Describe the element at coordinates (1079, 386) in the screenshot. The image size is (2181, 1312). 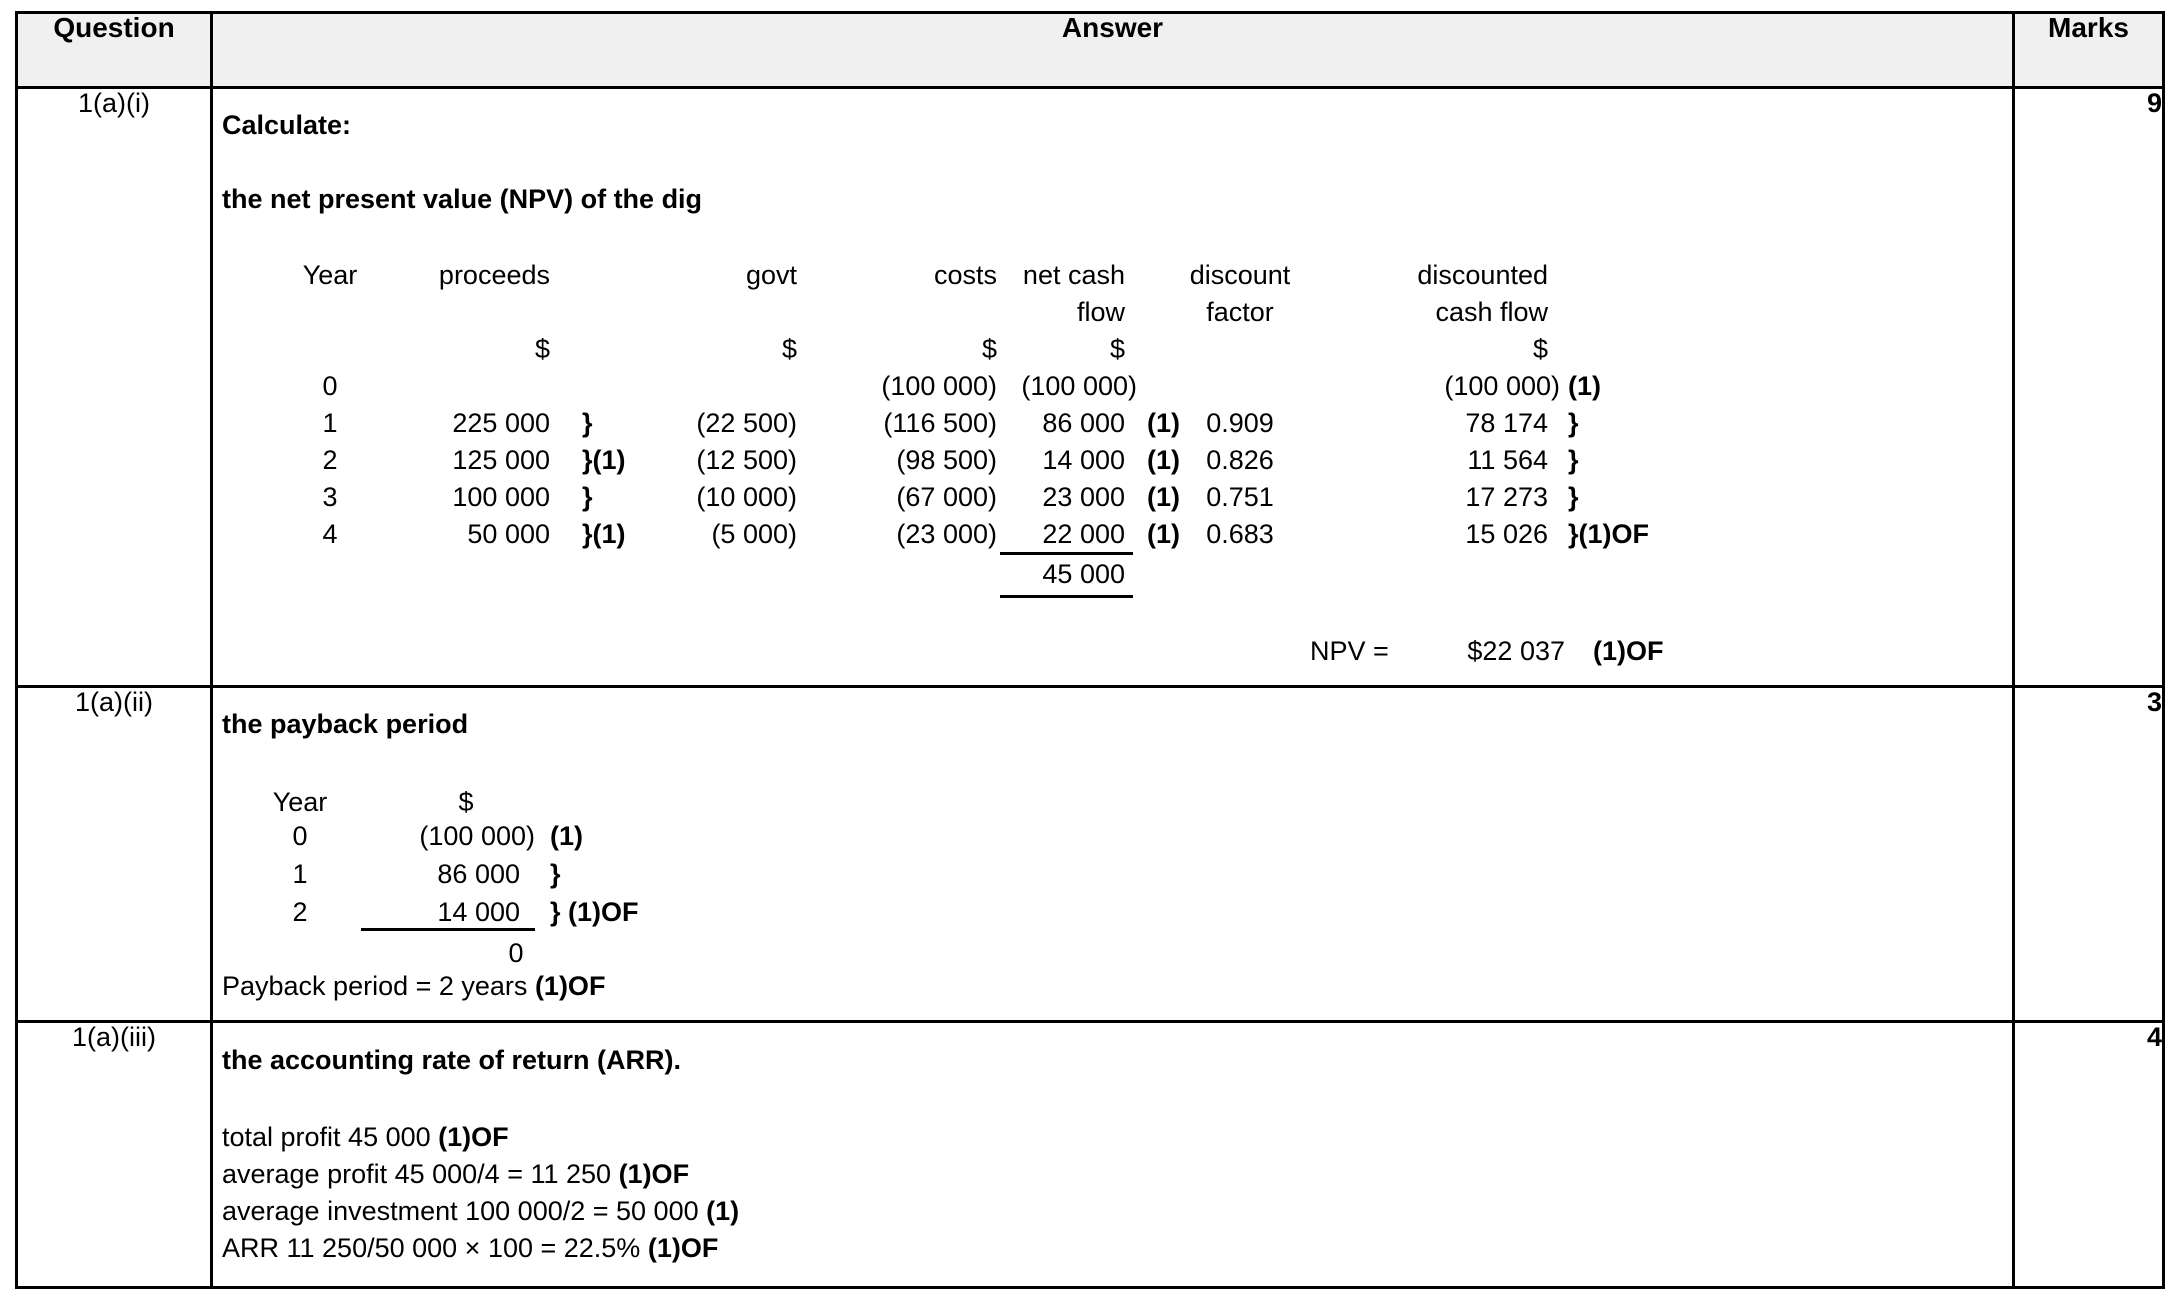
I see `npv-ncf: (100 000)` at that location.